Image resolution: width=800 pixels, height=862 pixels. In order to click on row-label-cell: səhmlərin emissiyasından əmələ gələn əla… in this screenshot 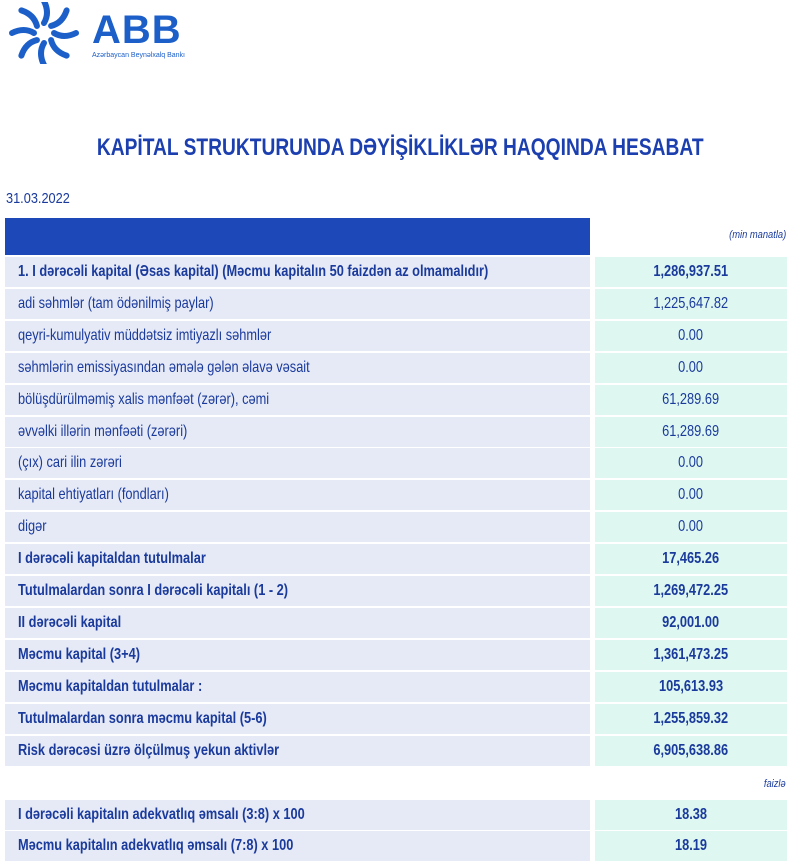, I will do `click(297, 367)`.